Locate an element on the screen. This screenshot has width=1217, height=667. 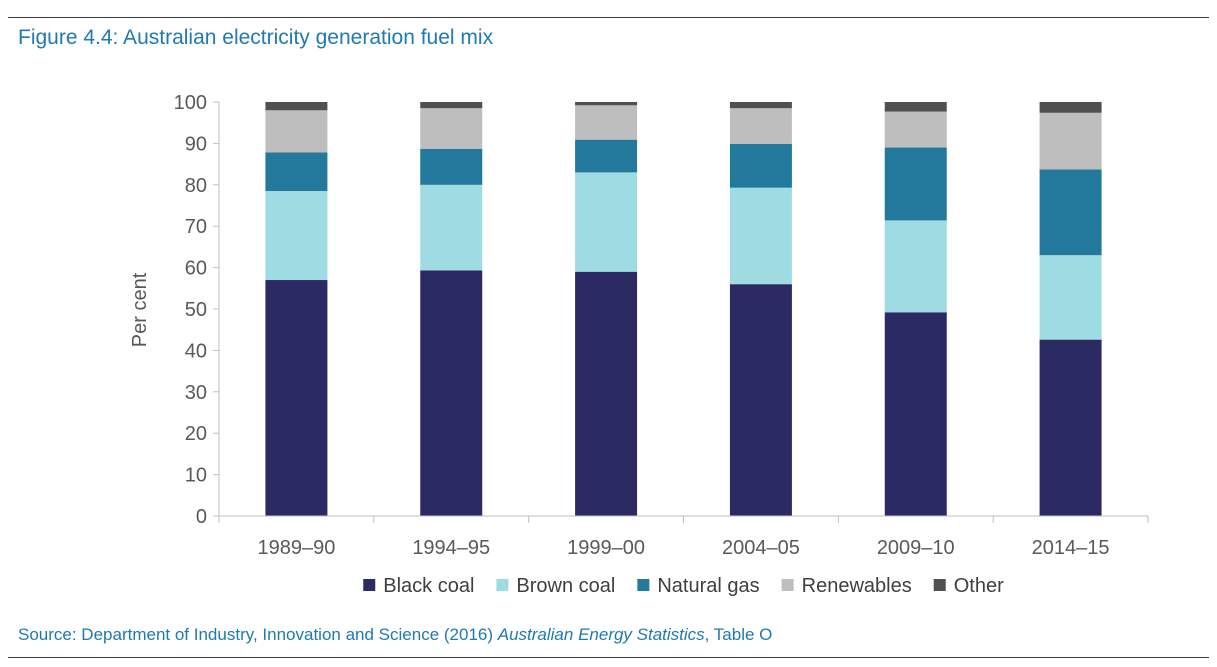
bar-segment-brown-coal: Brown coal 2014–15: 20.4 is located at coordinates (1070, 297).